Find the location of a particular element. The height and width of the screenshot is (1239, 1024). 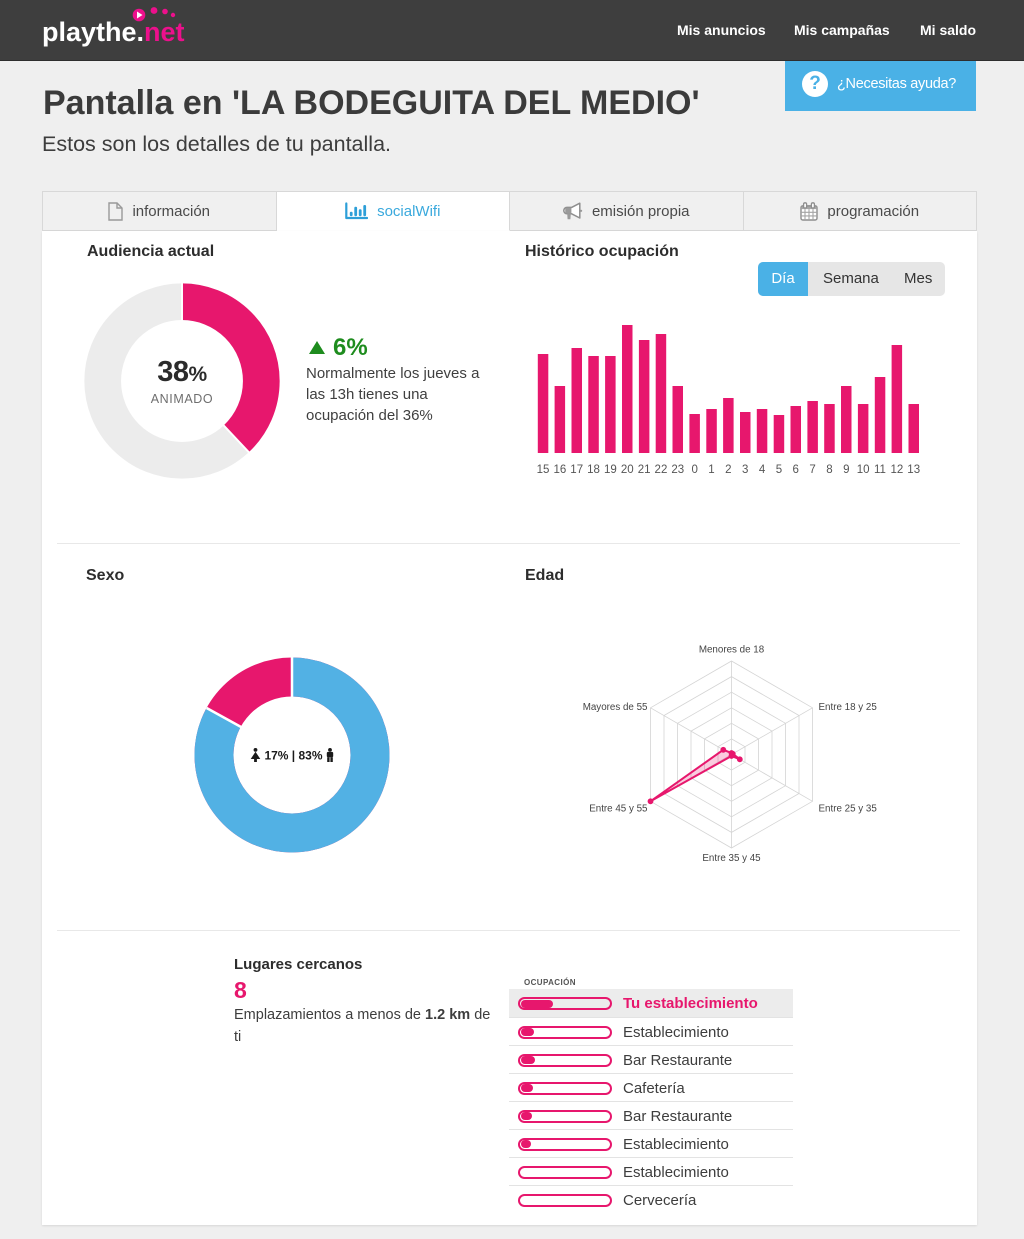

svg-text: 21 is located at coordinates (644, 470).